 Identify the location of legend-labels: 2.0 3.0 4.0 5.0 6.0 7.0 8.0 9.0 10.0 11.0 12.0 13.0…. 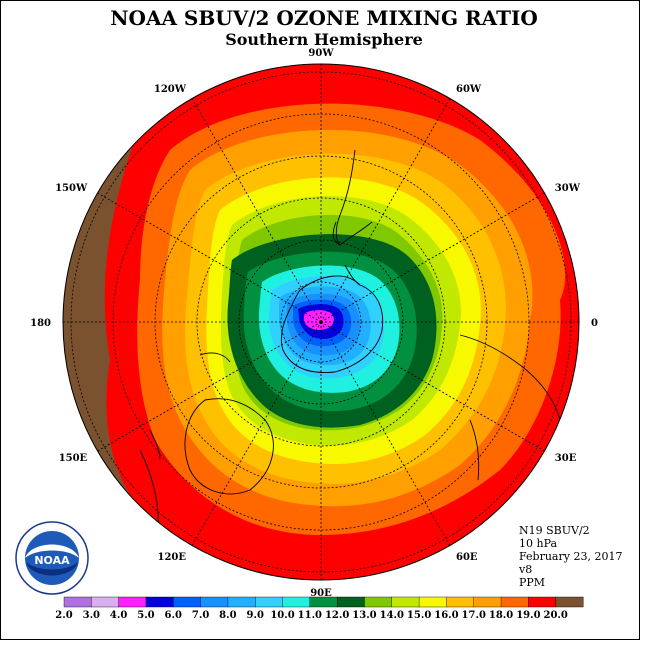
(311, 615).